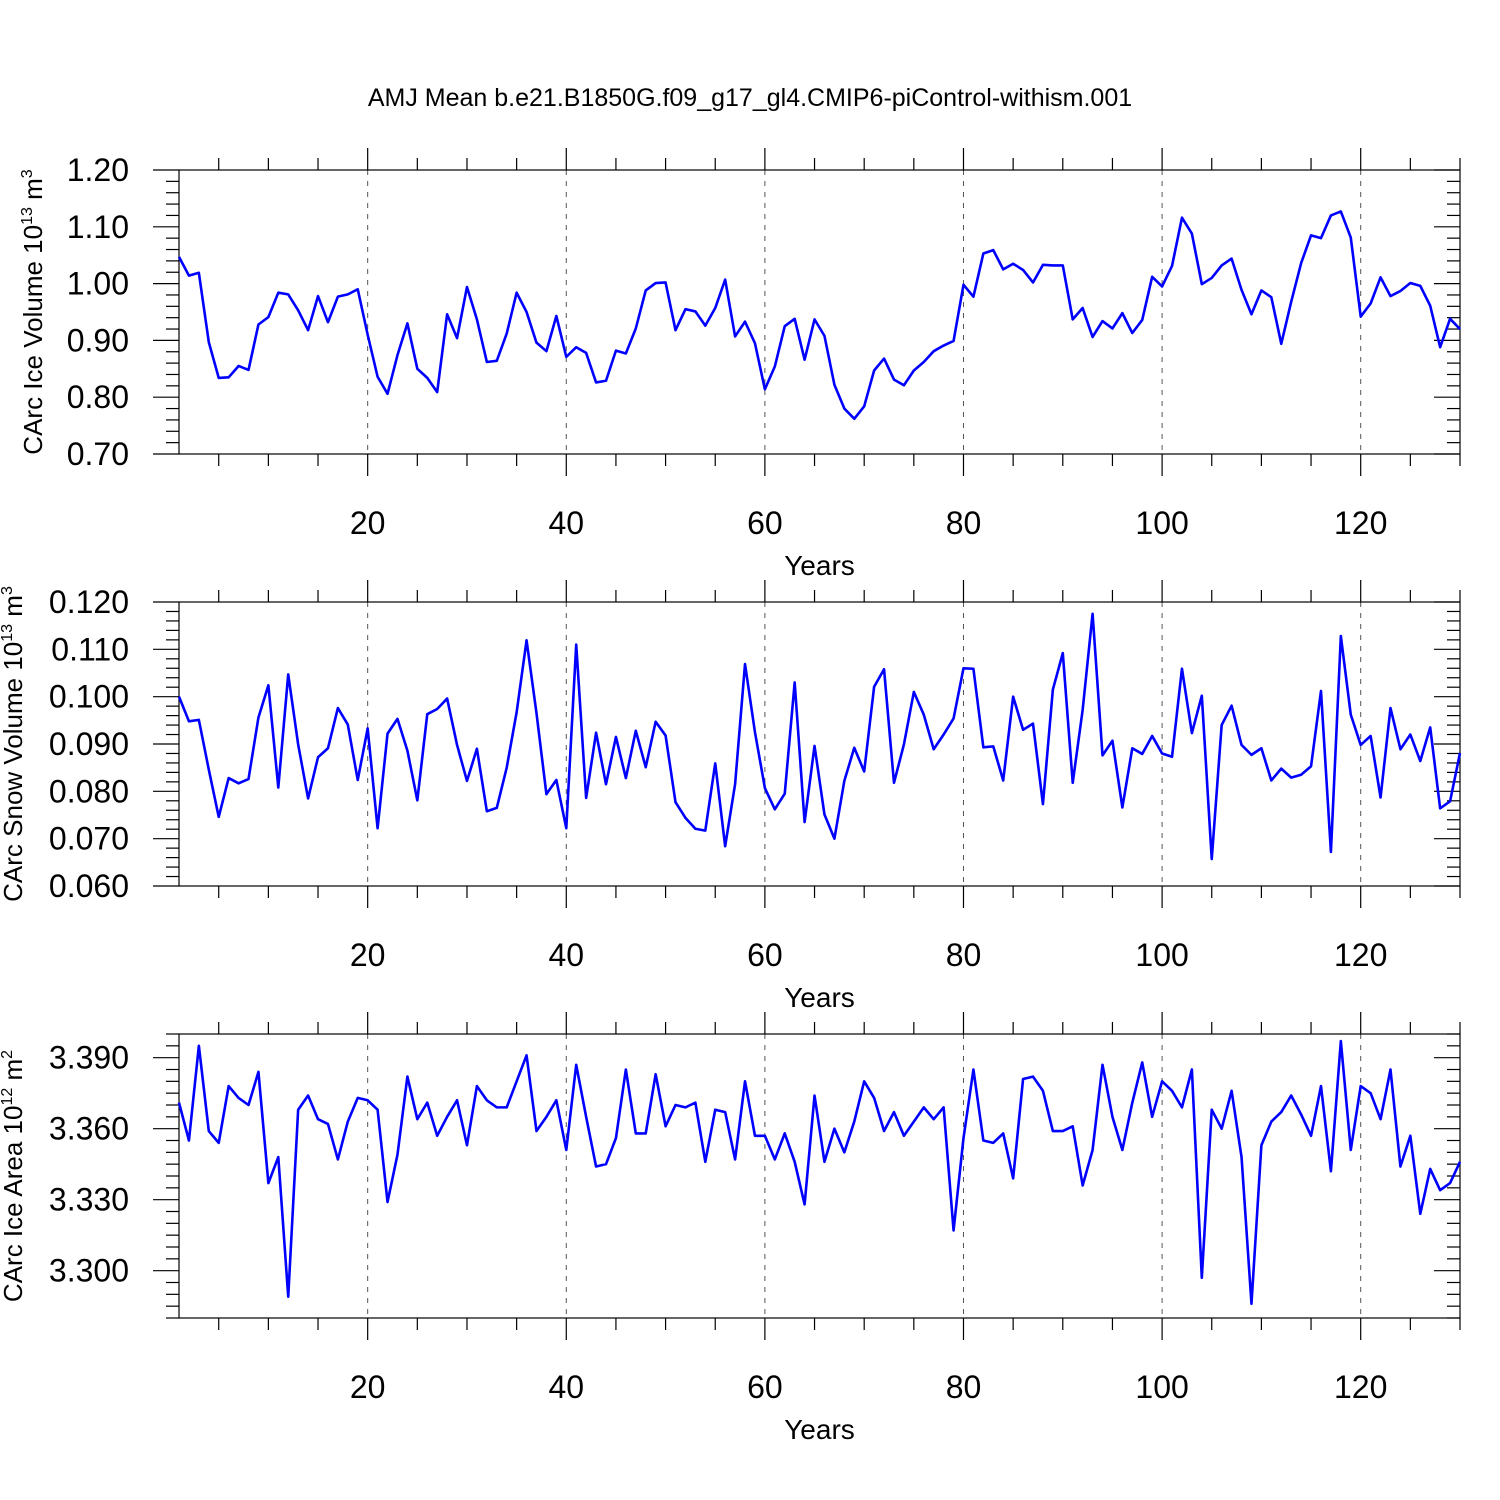  I want to click on y-tick-label: 3.300, so click(89, 1271).